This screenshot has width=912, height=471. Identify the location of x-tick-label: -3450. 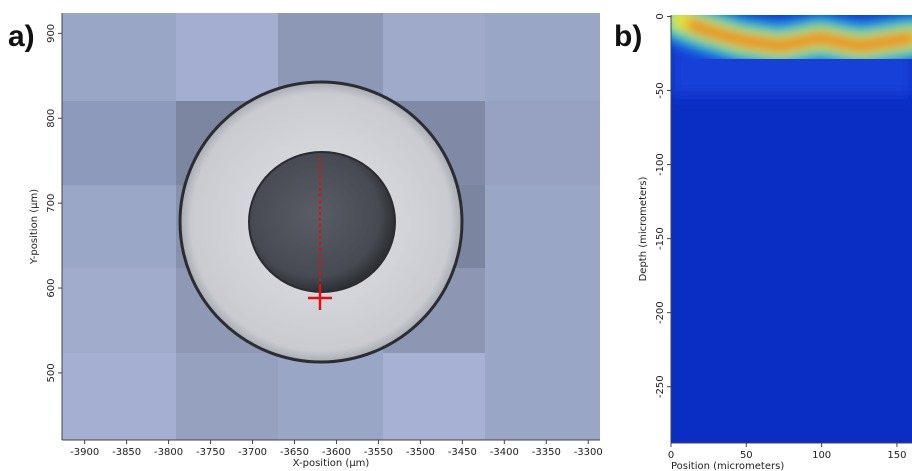
(462, 452).